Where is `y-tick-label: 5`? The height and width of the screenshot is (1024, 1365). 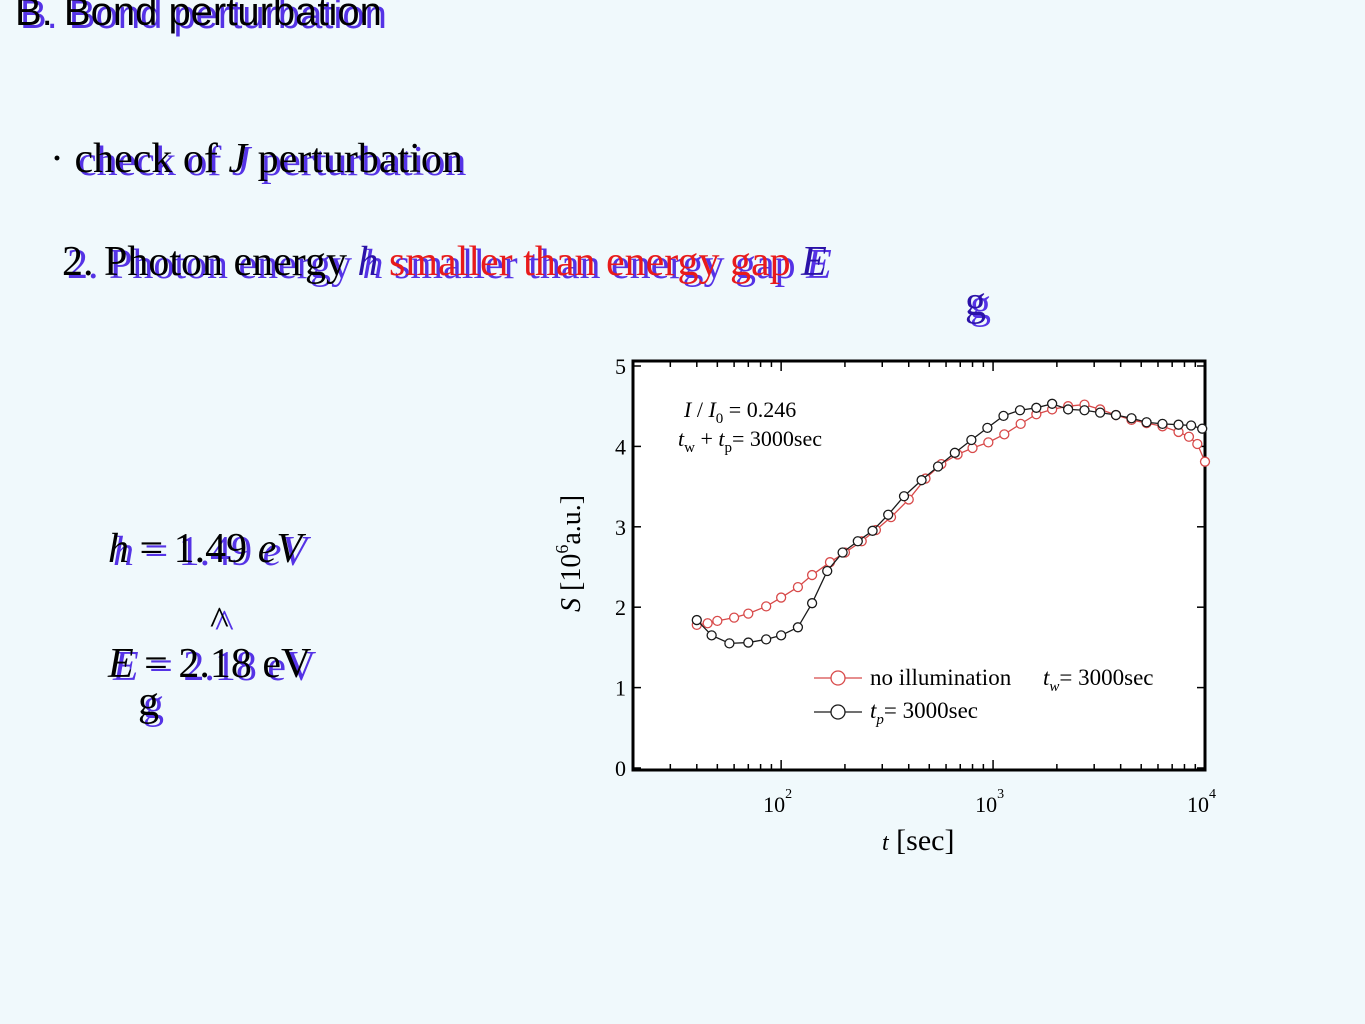 y-tick-label: 5 is located at coordinates (620, 366).